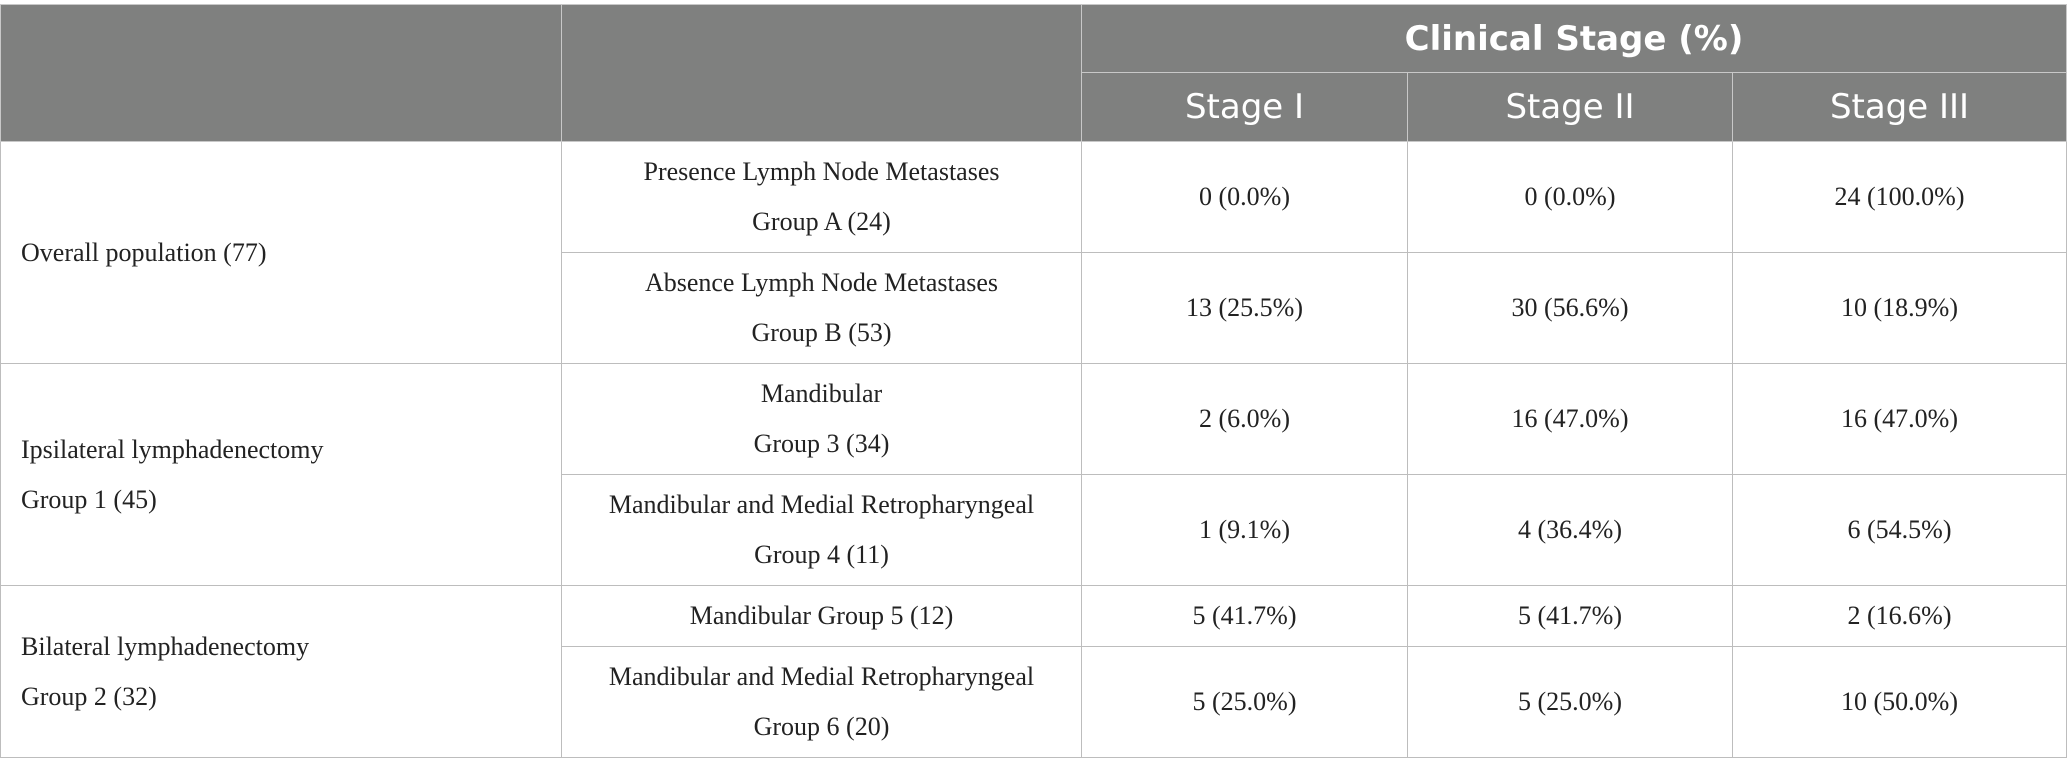 Image resolution: width=2067 pixels, height=778 pixels. What do you see at coordinates (821, 419) in the screenshot?
I see `subgroup-label: Mandibular Group 3 (34)` at bounding box center [821, 419].